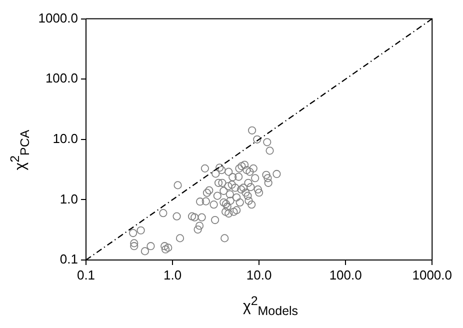 The height and width of the screenshot is (328, 463). Describe the element at coordinates (69, 259) in the screenshot. I see `y-tick-label: 0.1` at that location.